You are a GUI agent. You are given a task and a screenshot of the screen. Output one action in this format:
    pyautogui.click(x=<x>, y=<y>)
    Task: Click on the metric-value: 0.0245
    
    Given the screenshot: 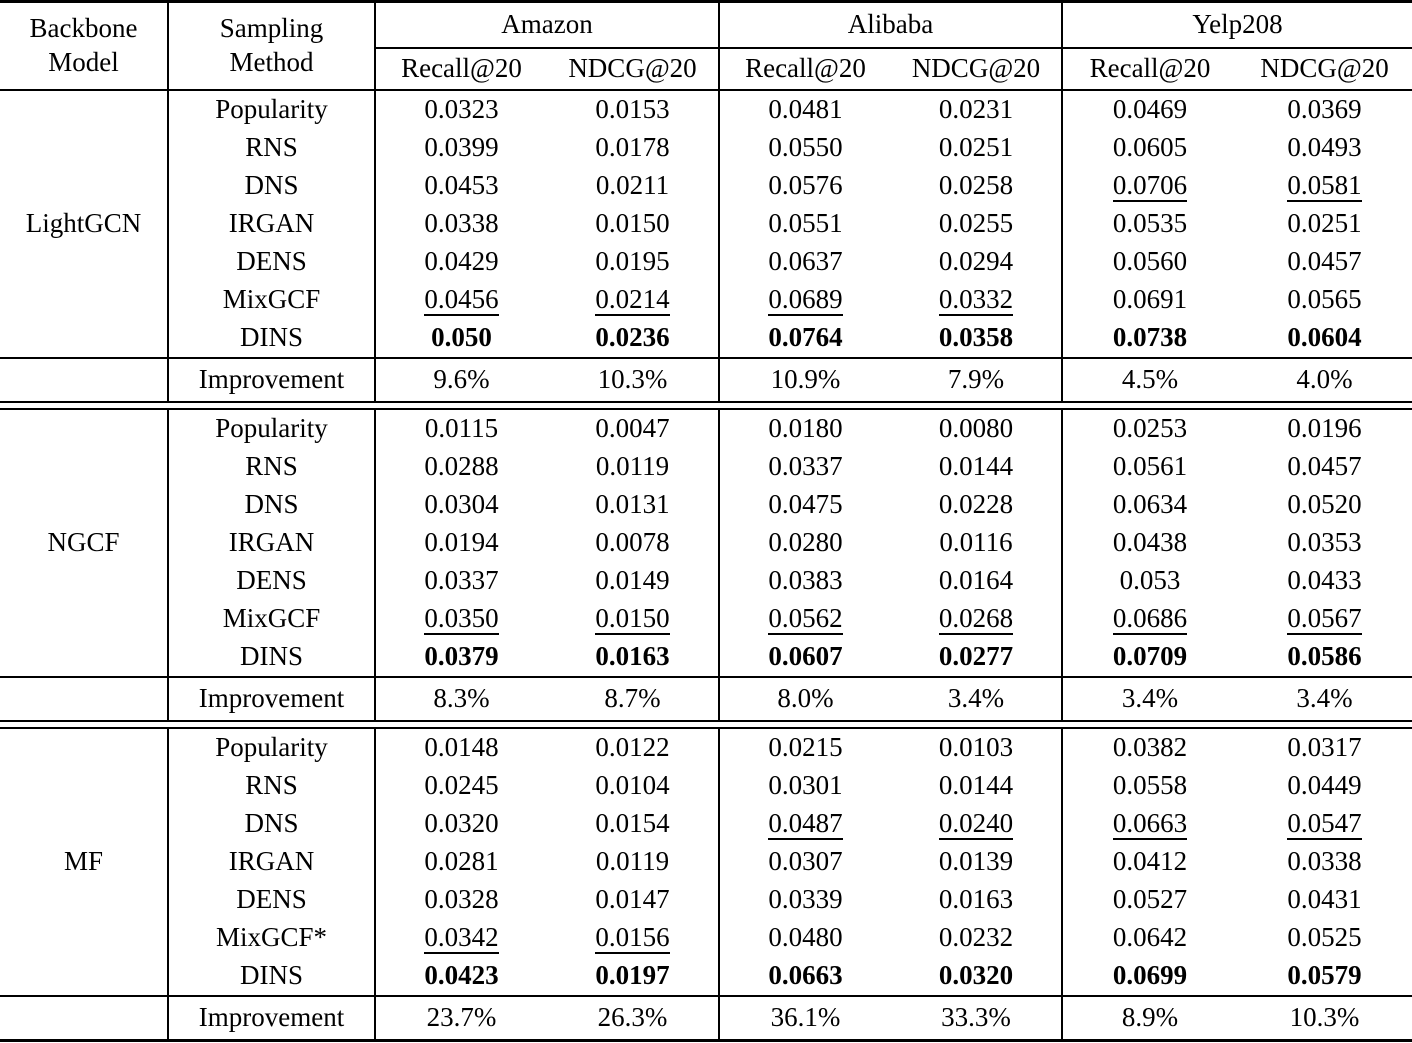 What is the action you would take?
    pyautogui.click(x=461, y=786)
    